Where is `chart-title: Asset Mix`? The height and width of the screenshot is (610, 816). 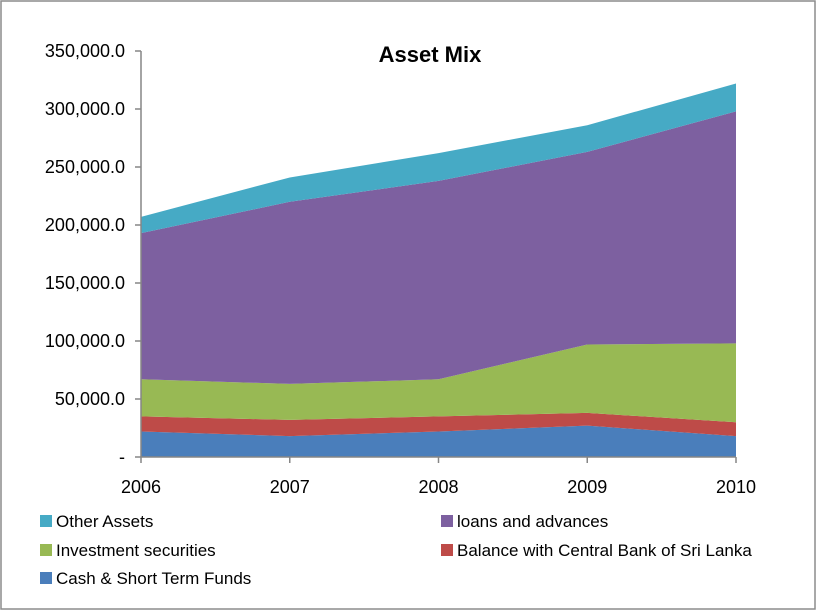 chart-title: Asset Mix is located at coordinates (430, 54).